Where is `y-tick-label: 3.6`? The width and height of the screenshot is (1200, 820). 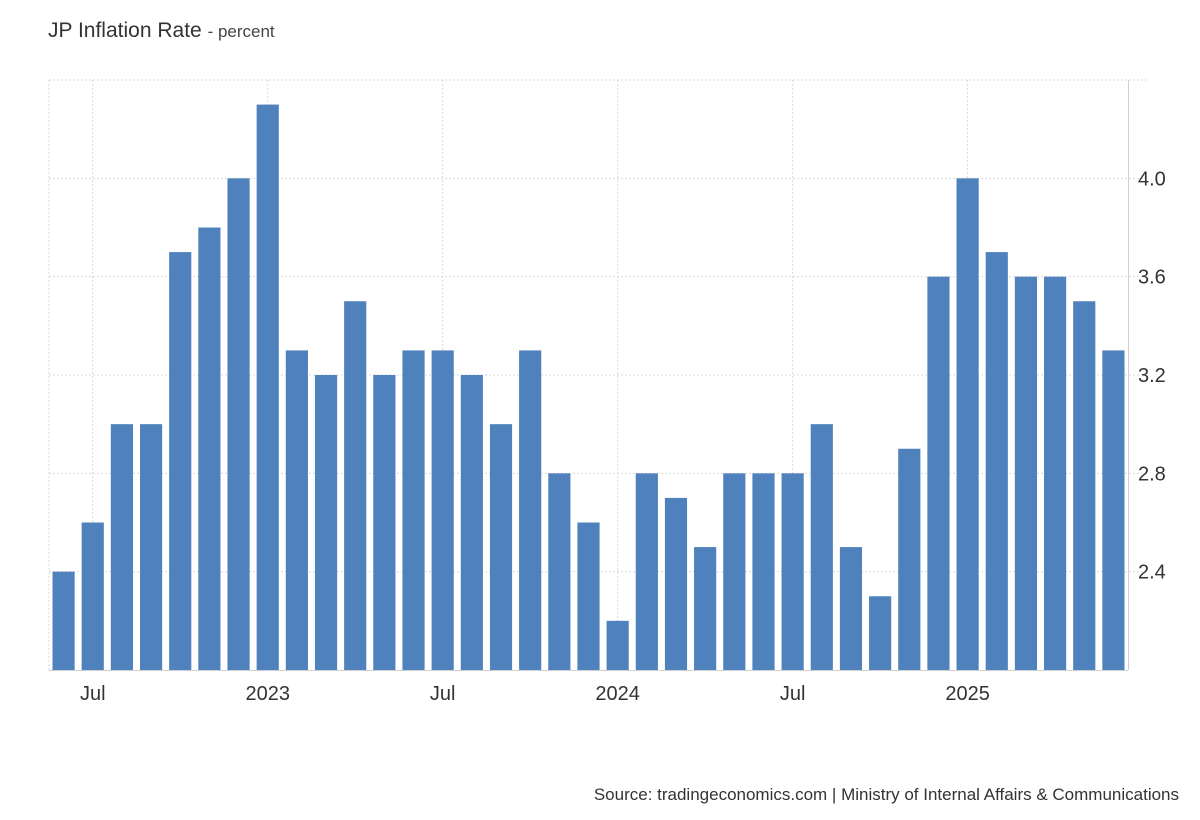
y-tick-label: 3.6 is located at coordinates (1152, 278).